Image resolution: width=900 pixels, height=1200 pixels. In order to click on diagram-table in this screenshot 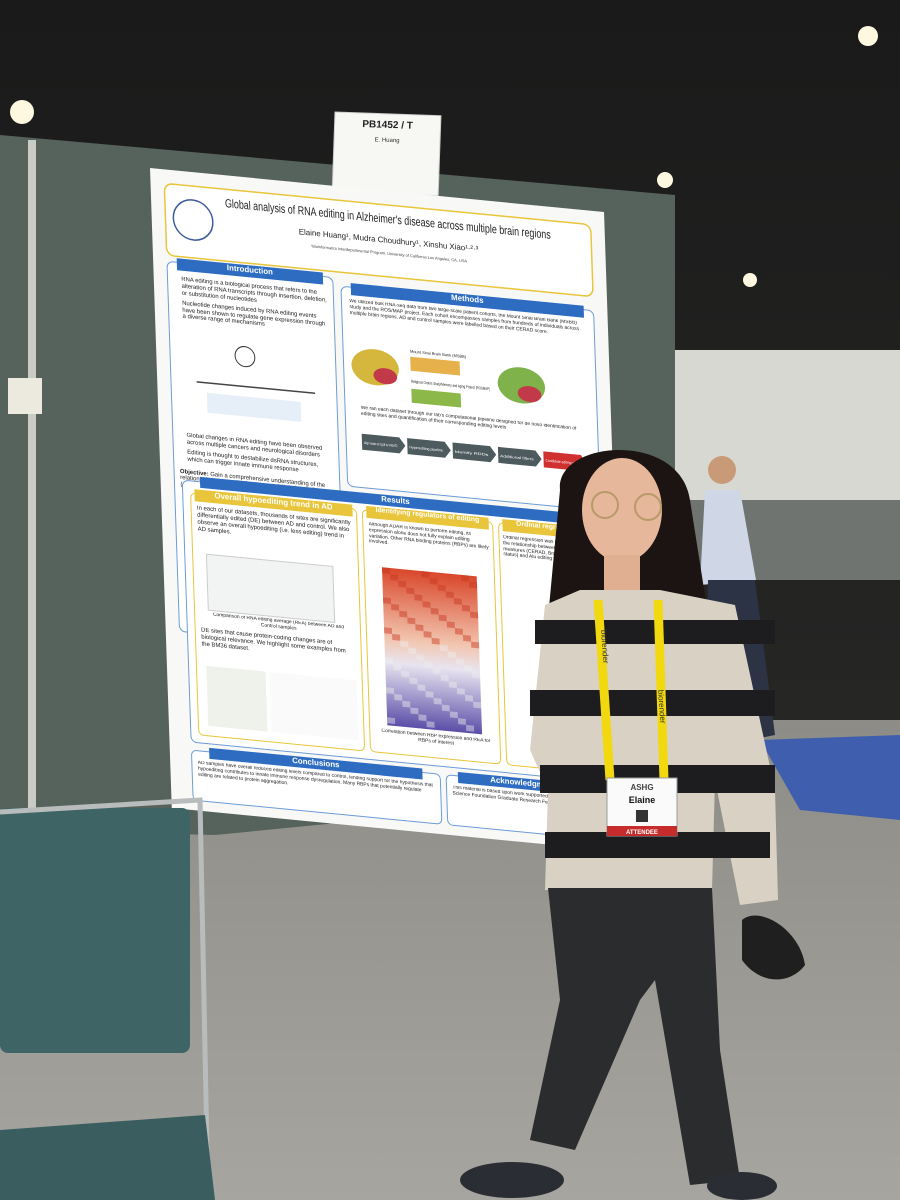, I will do `click(254, 407)`.